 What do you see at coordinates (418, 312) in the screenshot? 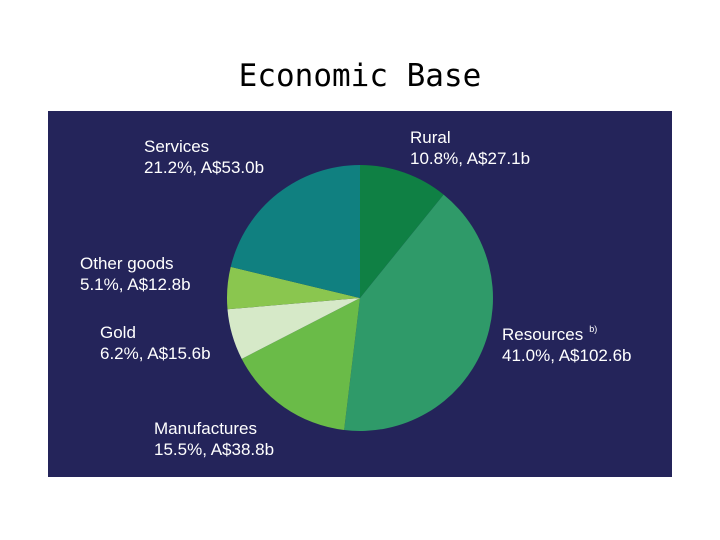
I see `pie-slice-resources` at bounding box center [418, 312].